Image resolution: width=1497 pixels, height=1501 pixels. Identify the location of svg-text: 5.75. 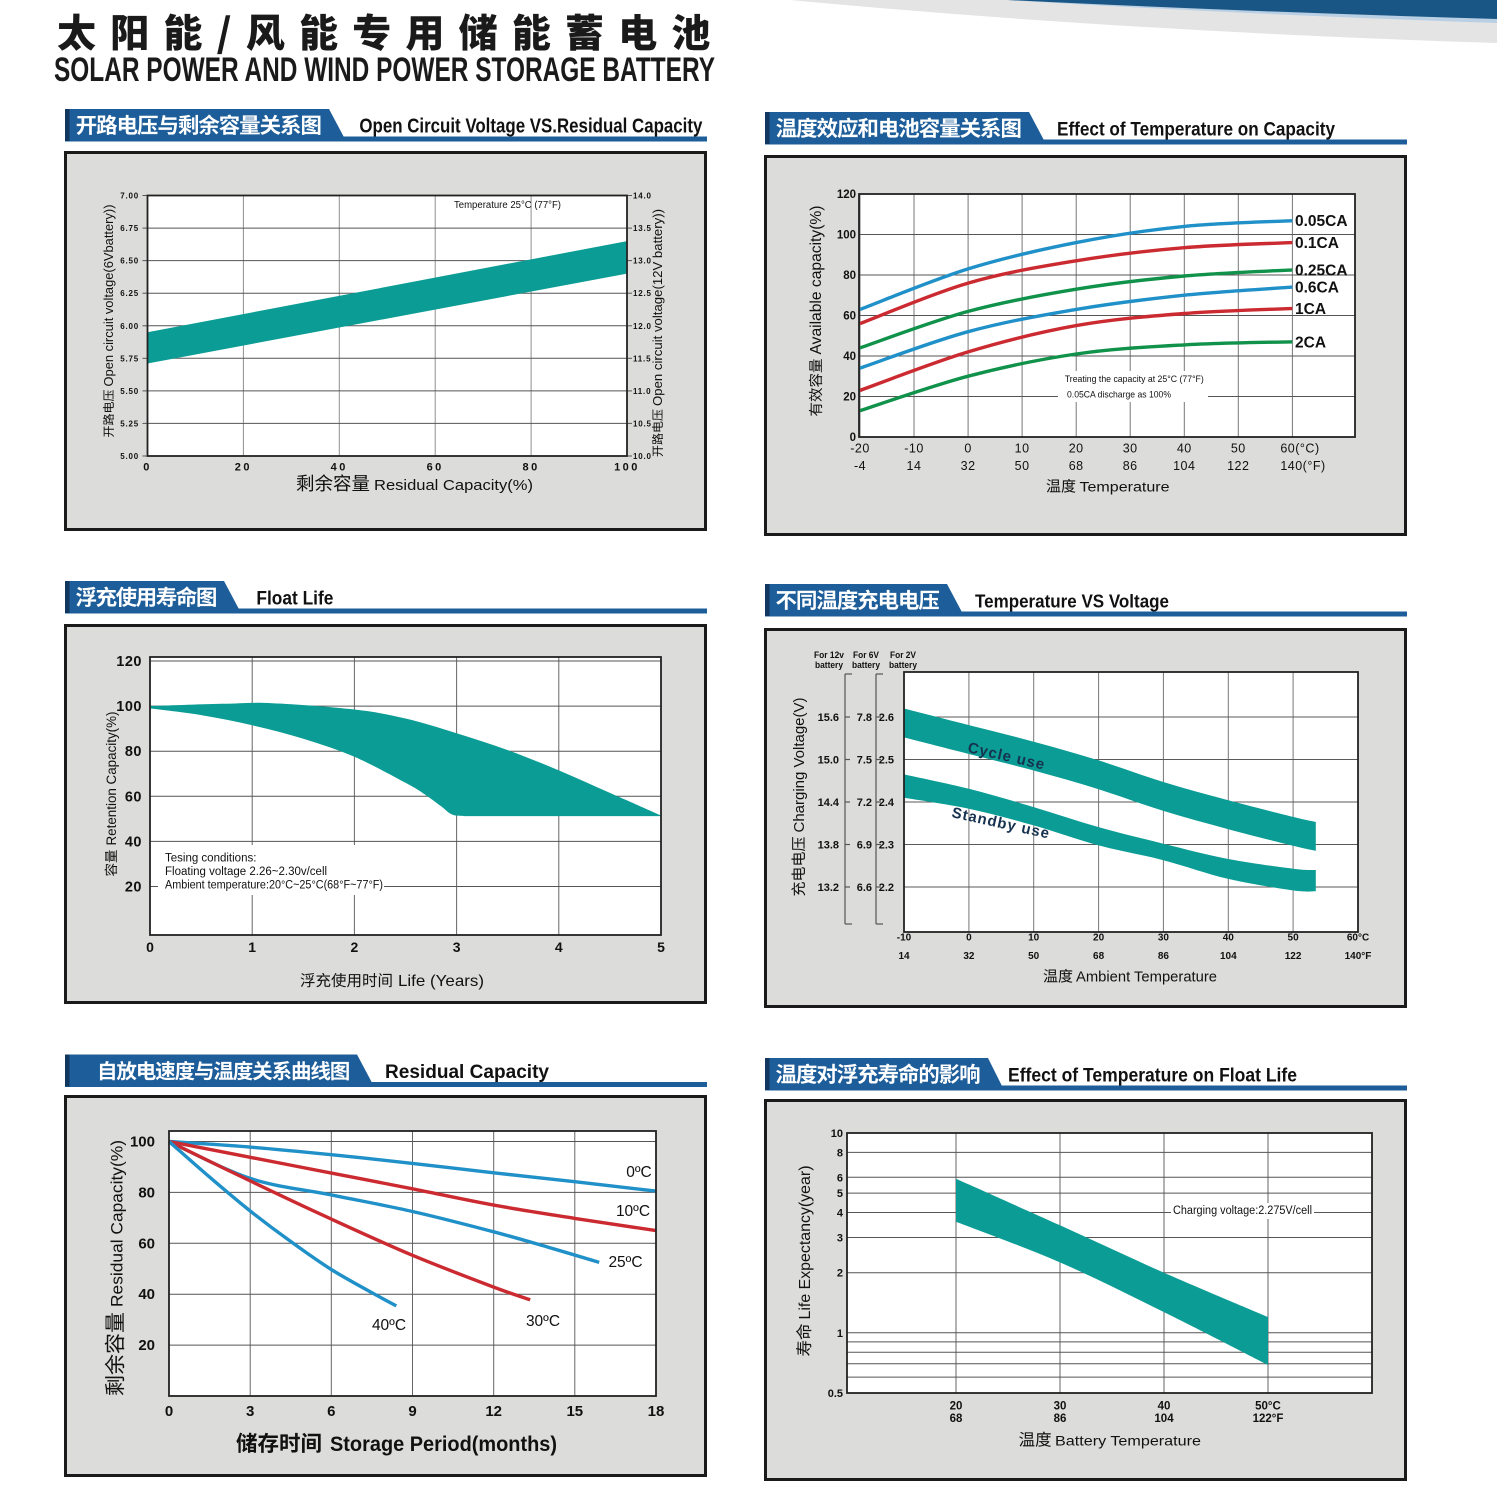
(129, 358).